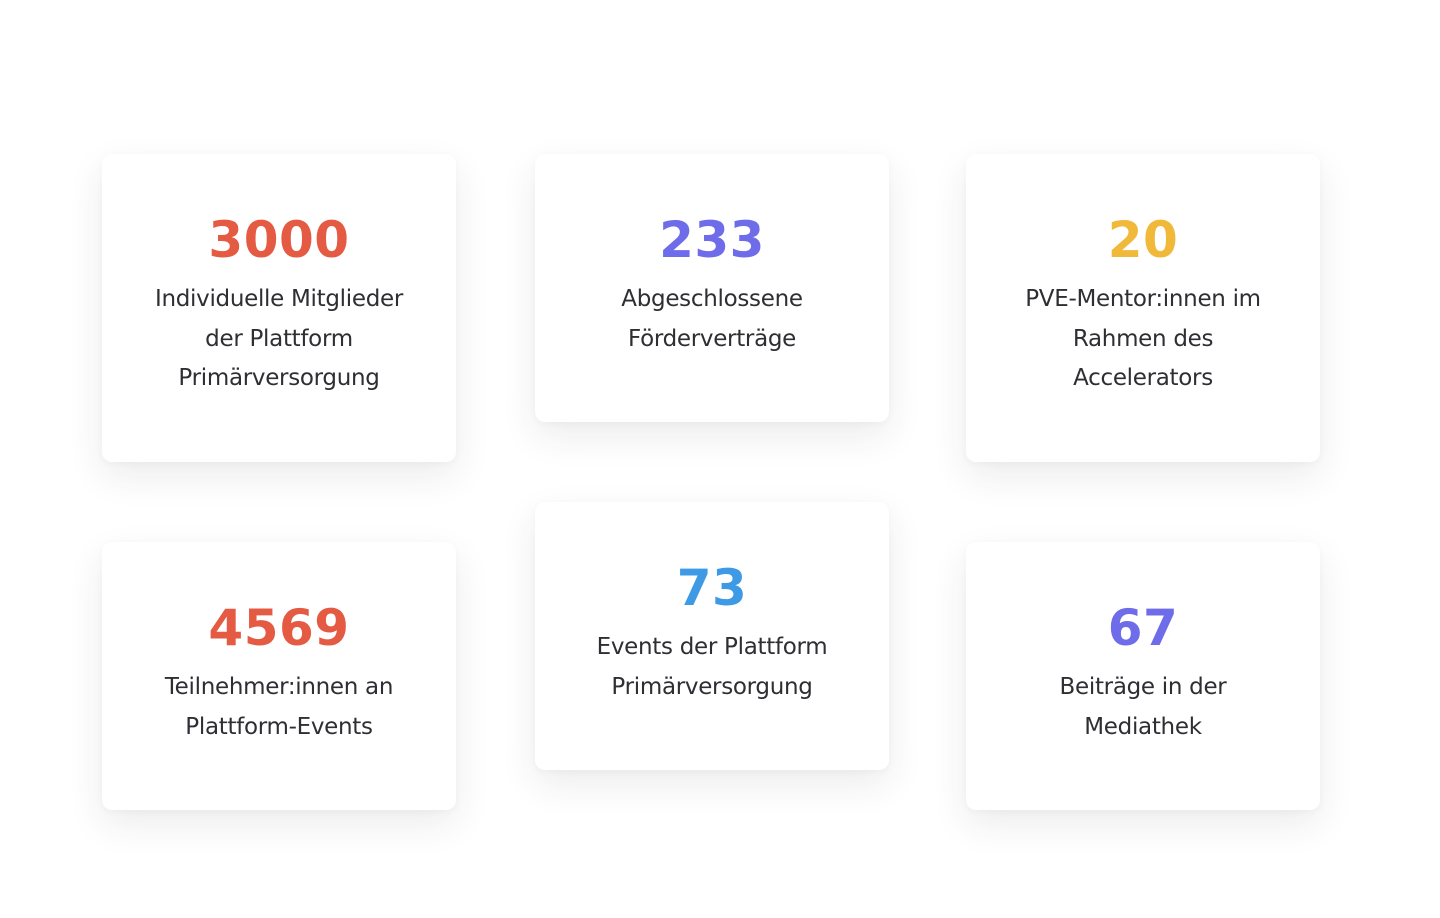 The width and height of the screenshot is (1440, 918). Describe the element at coordinates (712, 240) in the screenshot. I see `stat-value: 233` at that location.